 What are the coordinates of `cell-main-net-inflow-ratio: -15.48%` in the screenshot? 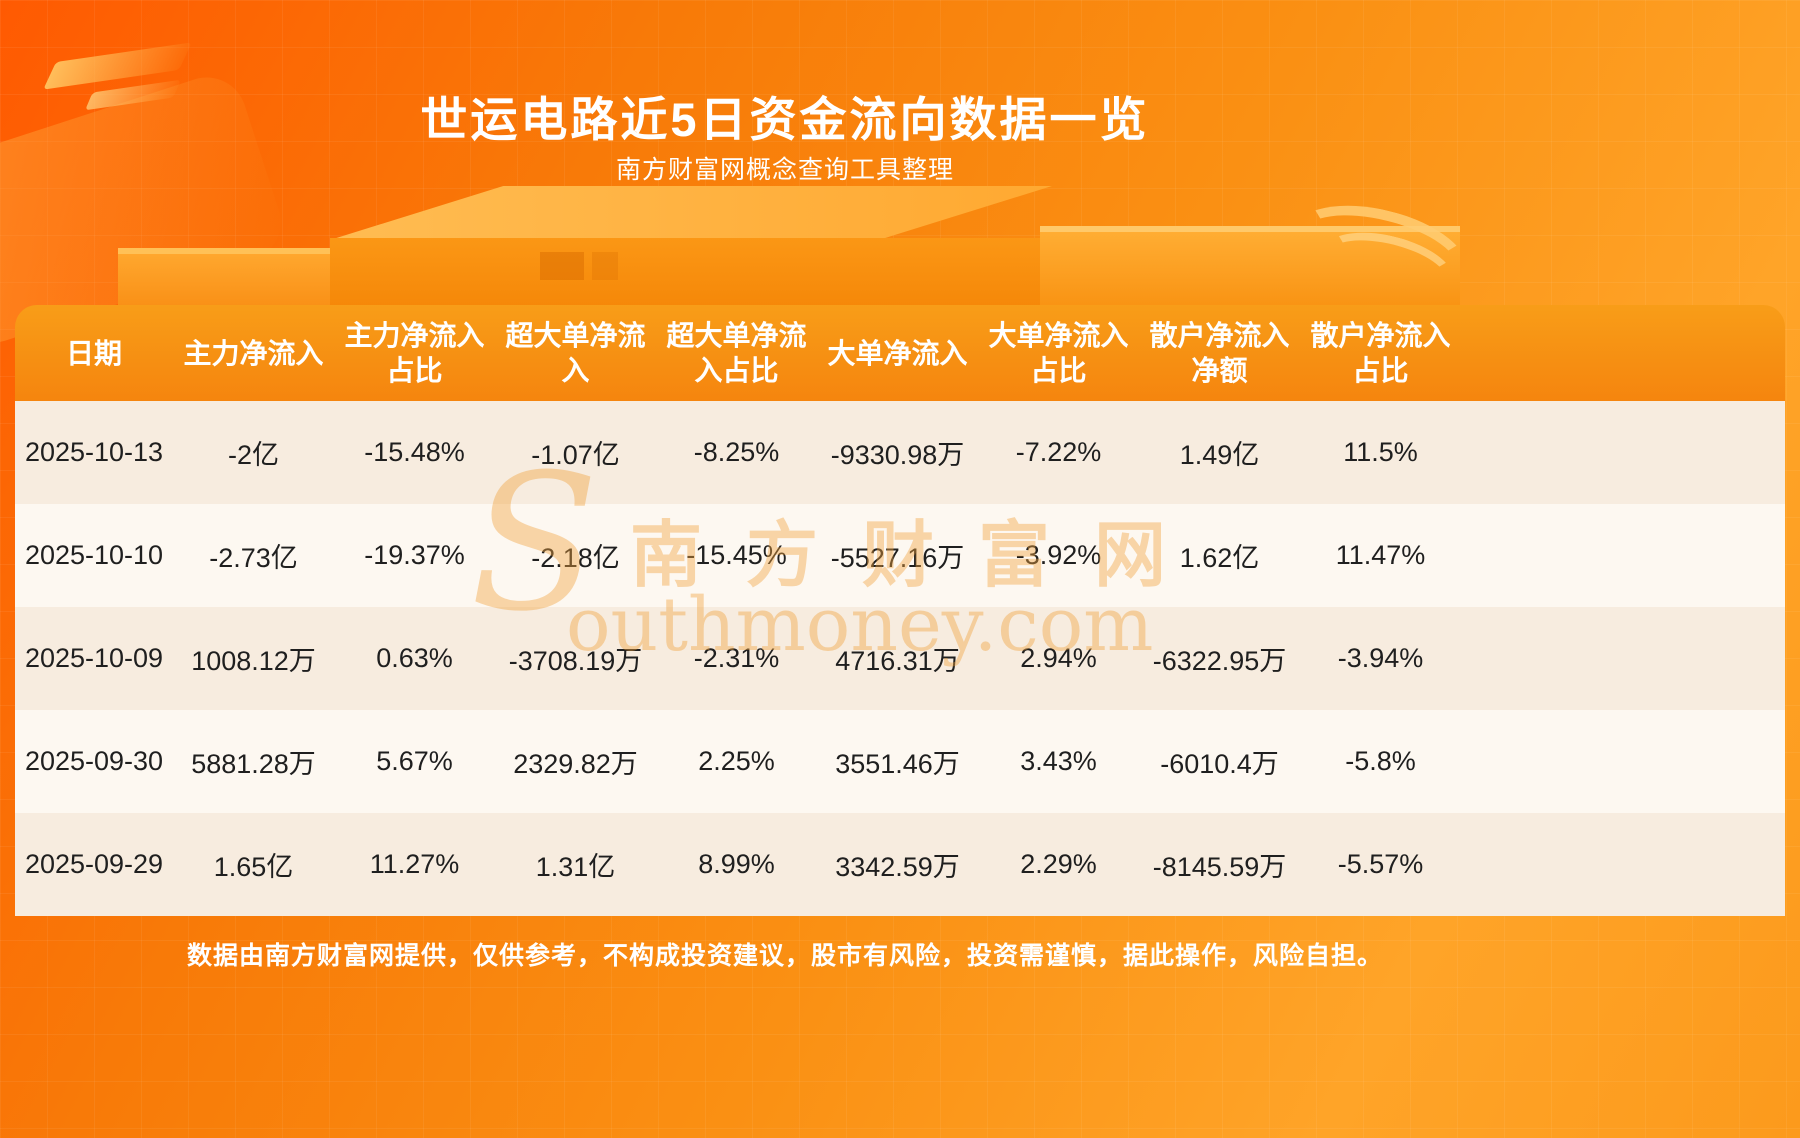 It's located at (414, 452).